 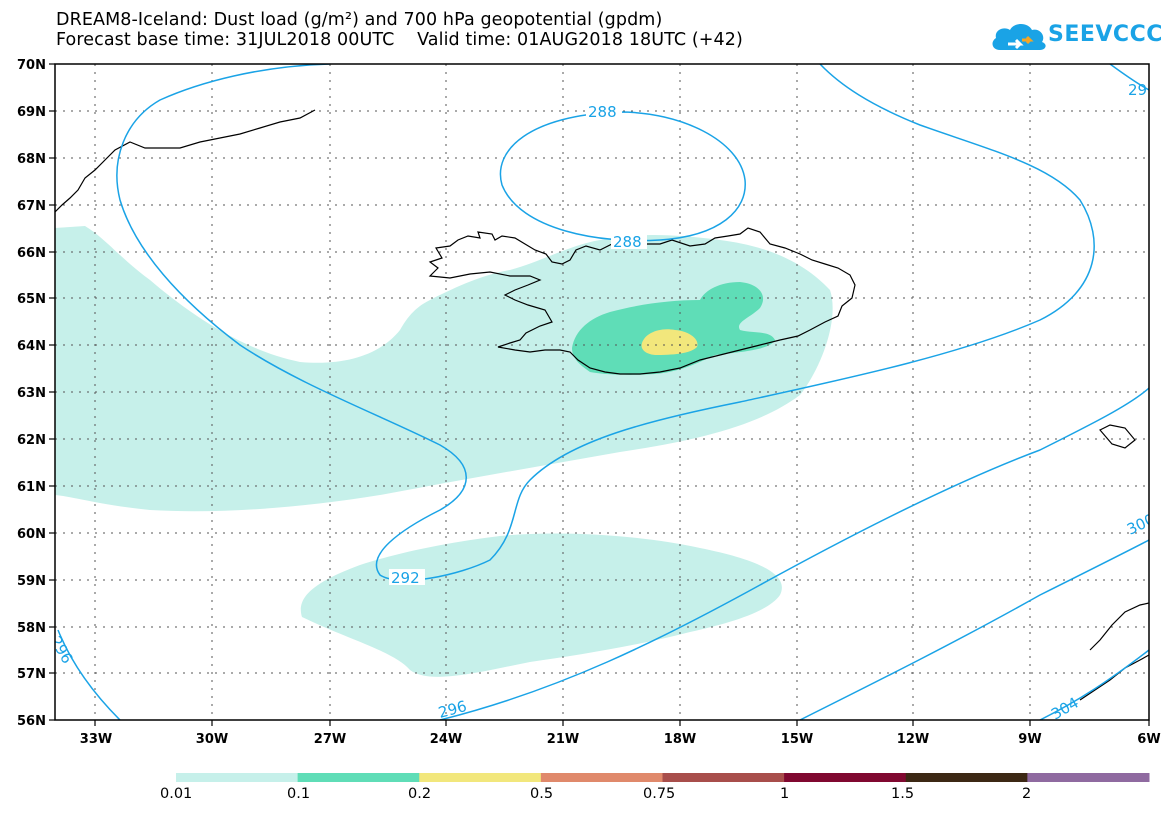 What do you see at coordinates (680, 739) in the screenshot?
I see `lon-label: 18W` at bounding box center [680, 739].